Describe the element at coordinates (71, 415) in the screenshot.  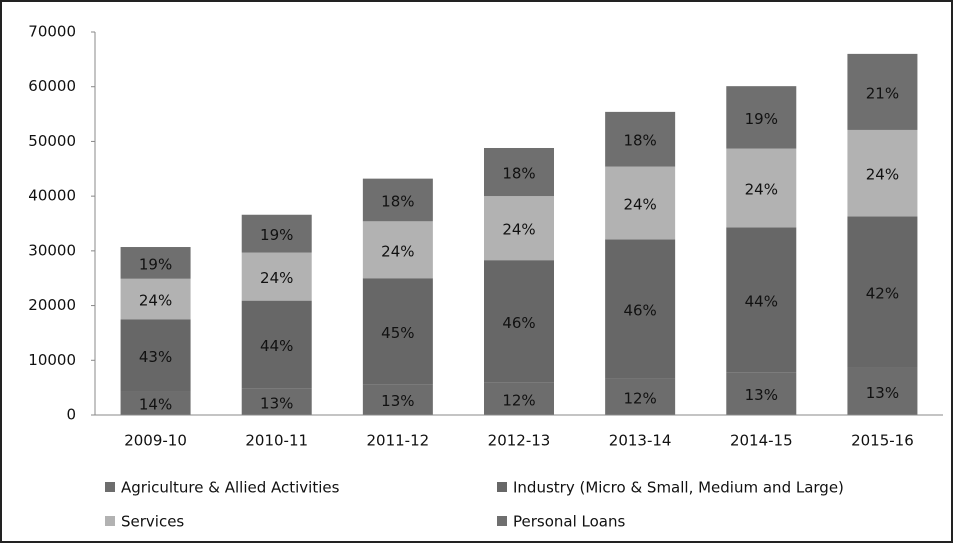
I see `y-tick-label: 0` at that location.